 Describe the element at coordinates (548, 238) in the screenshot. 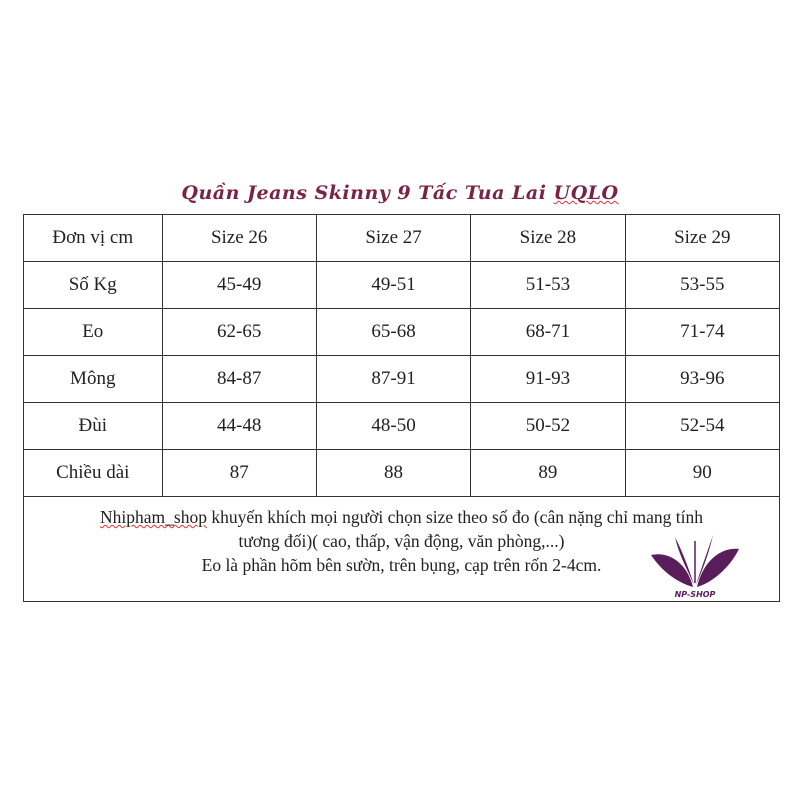

I see `header-cell: Size 28` at that location.